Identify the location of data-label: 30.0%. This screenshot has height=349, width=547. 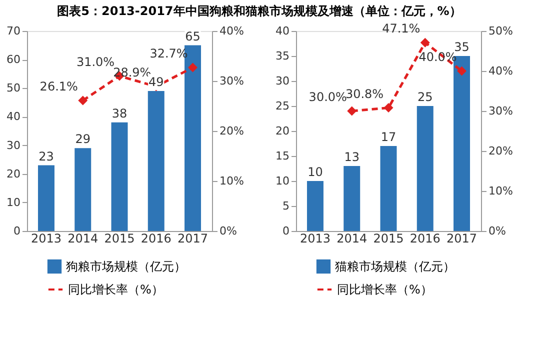
(327, 97).